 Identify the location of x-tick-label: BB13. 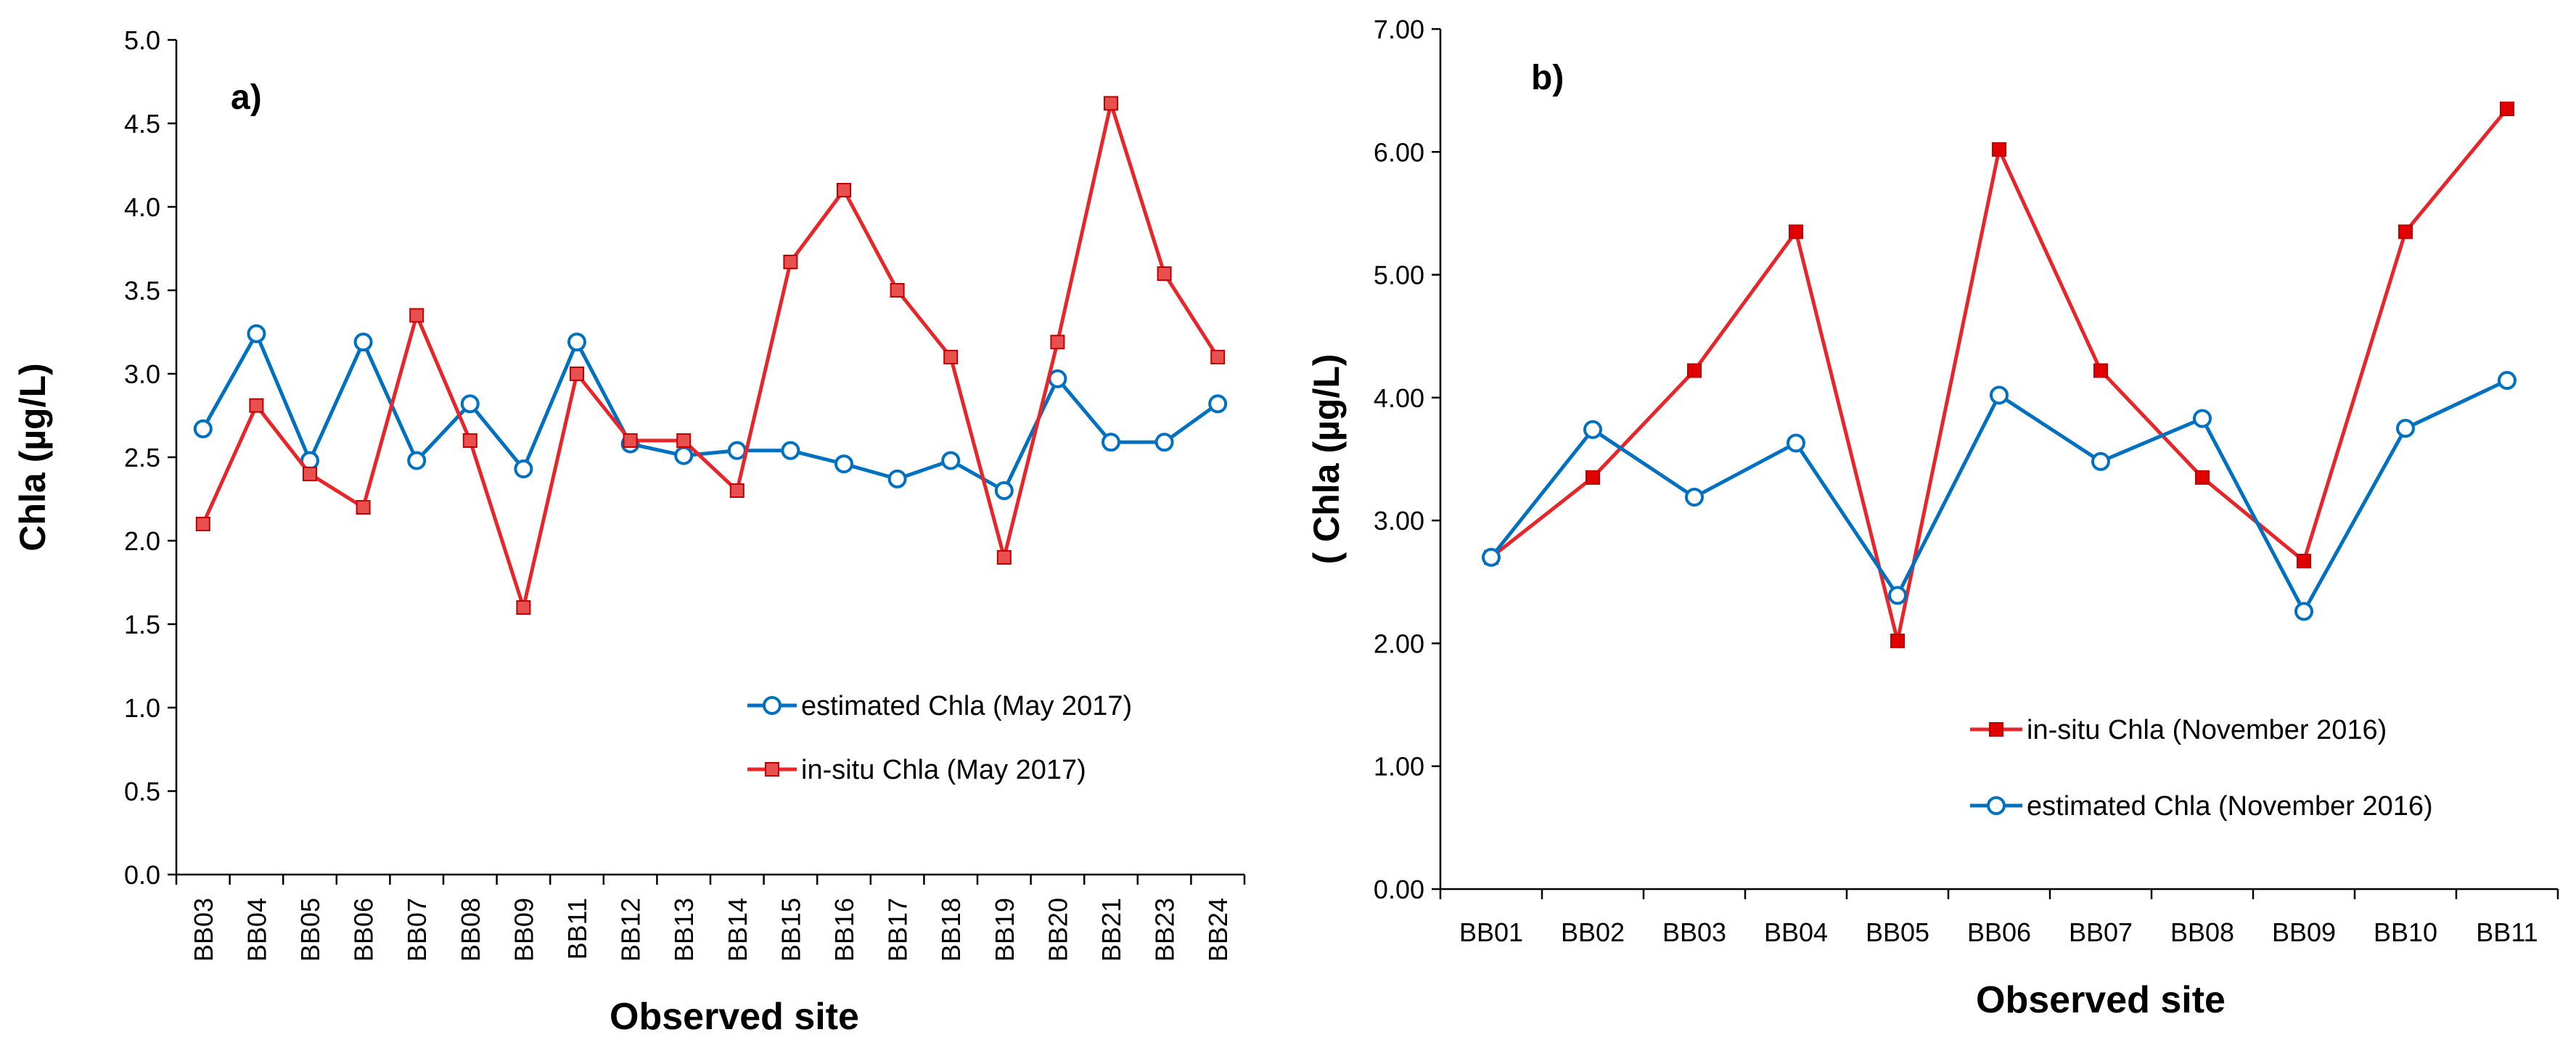
(684, 930).